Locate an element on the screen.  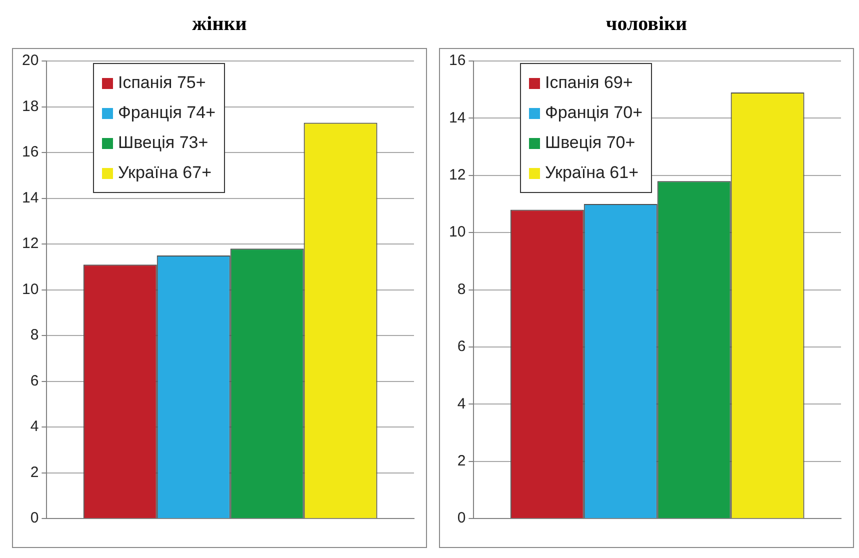
legend-label: Франція 74+ is located at coordinates (167, 113).